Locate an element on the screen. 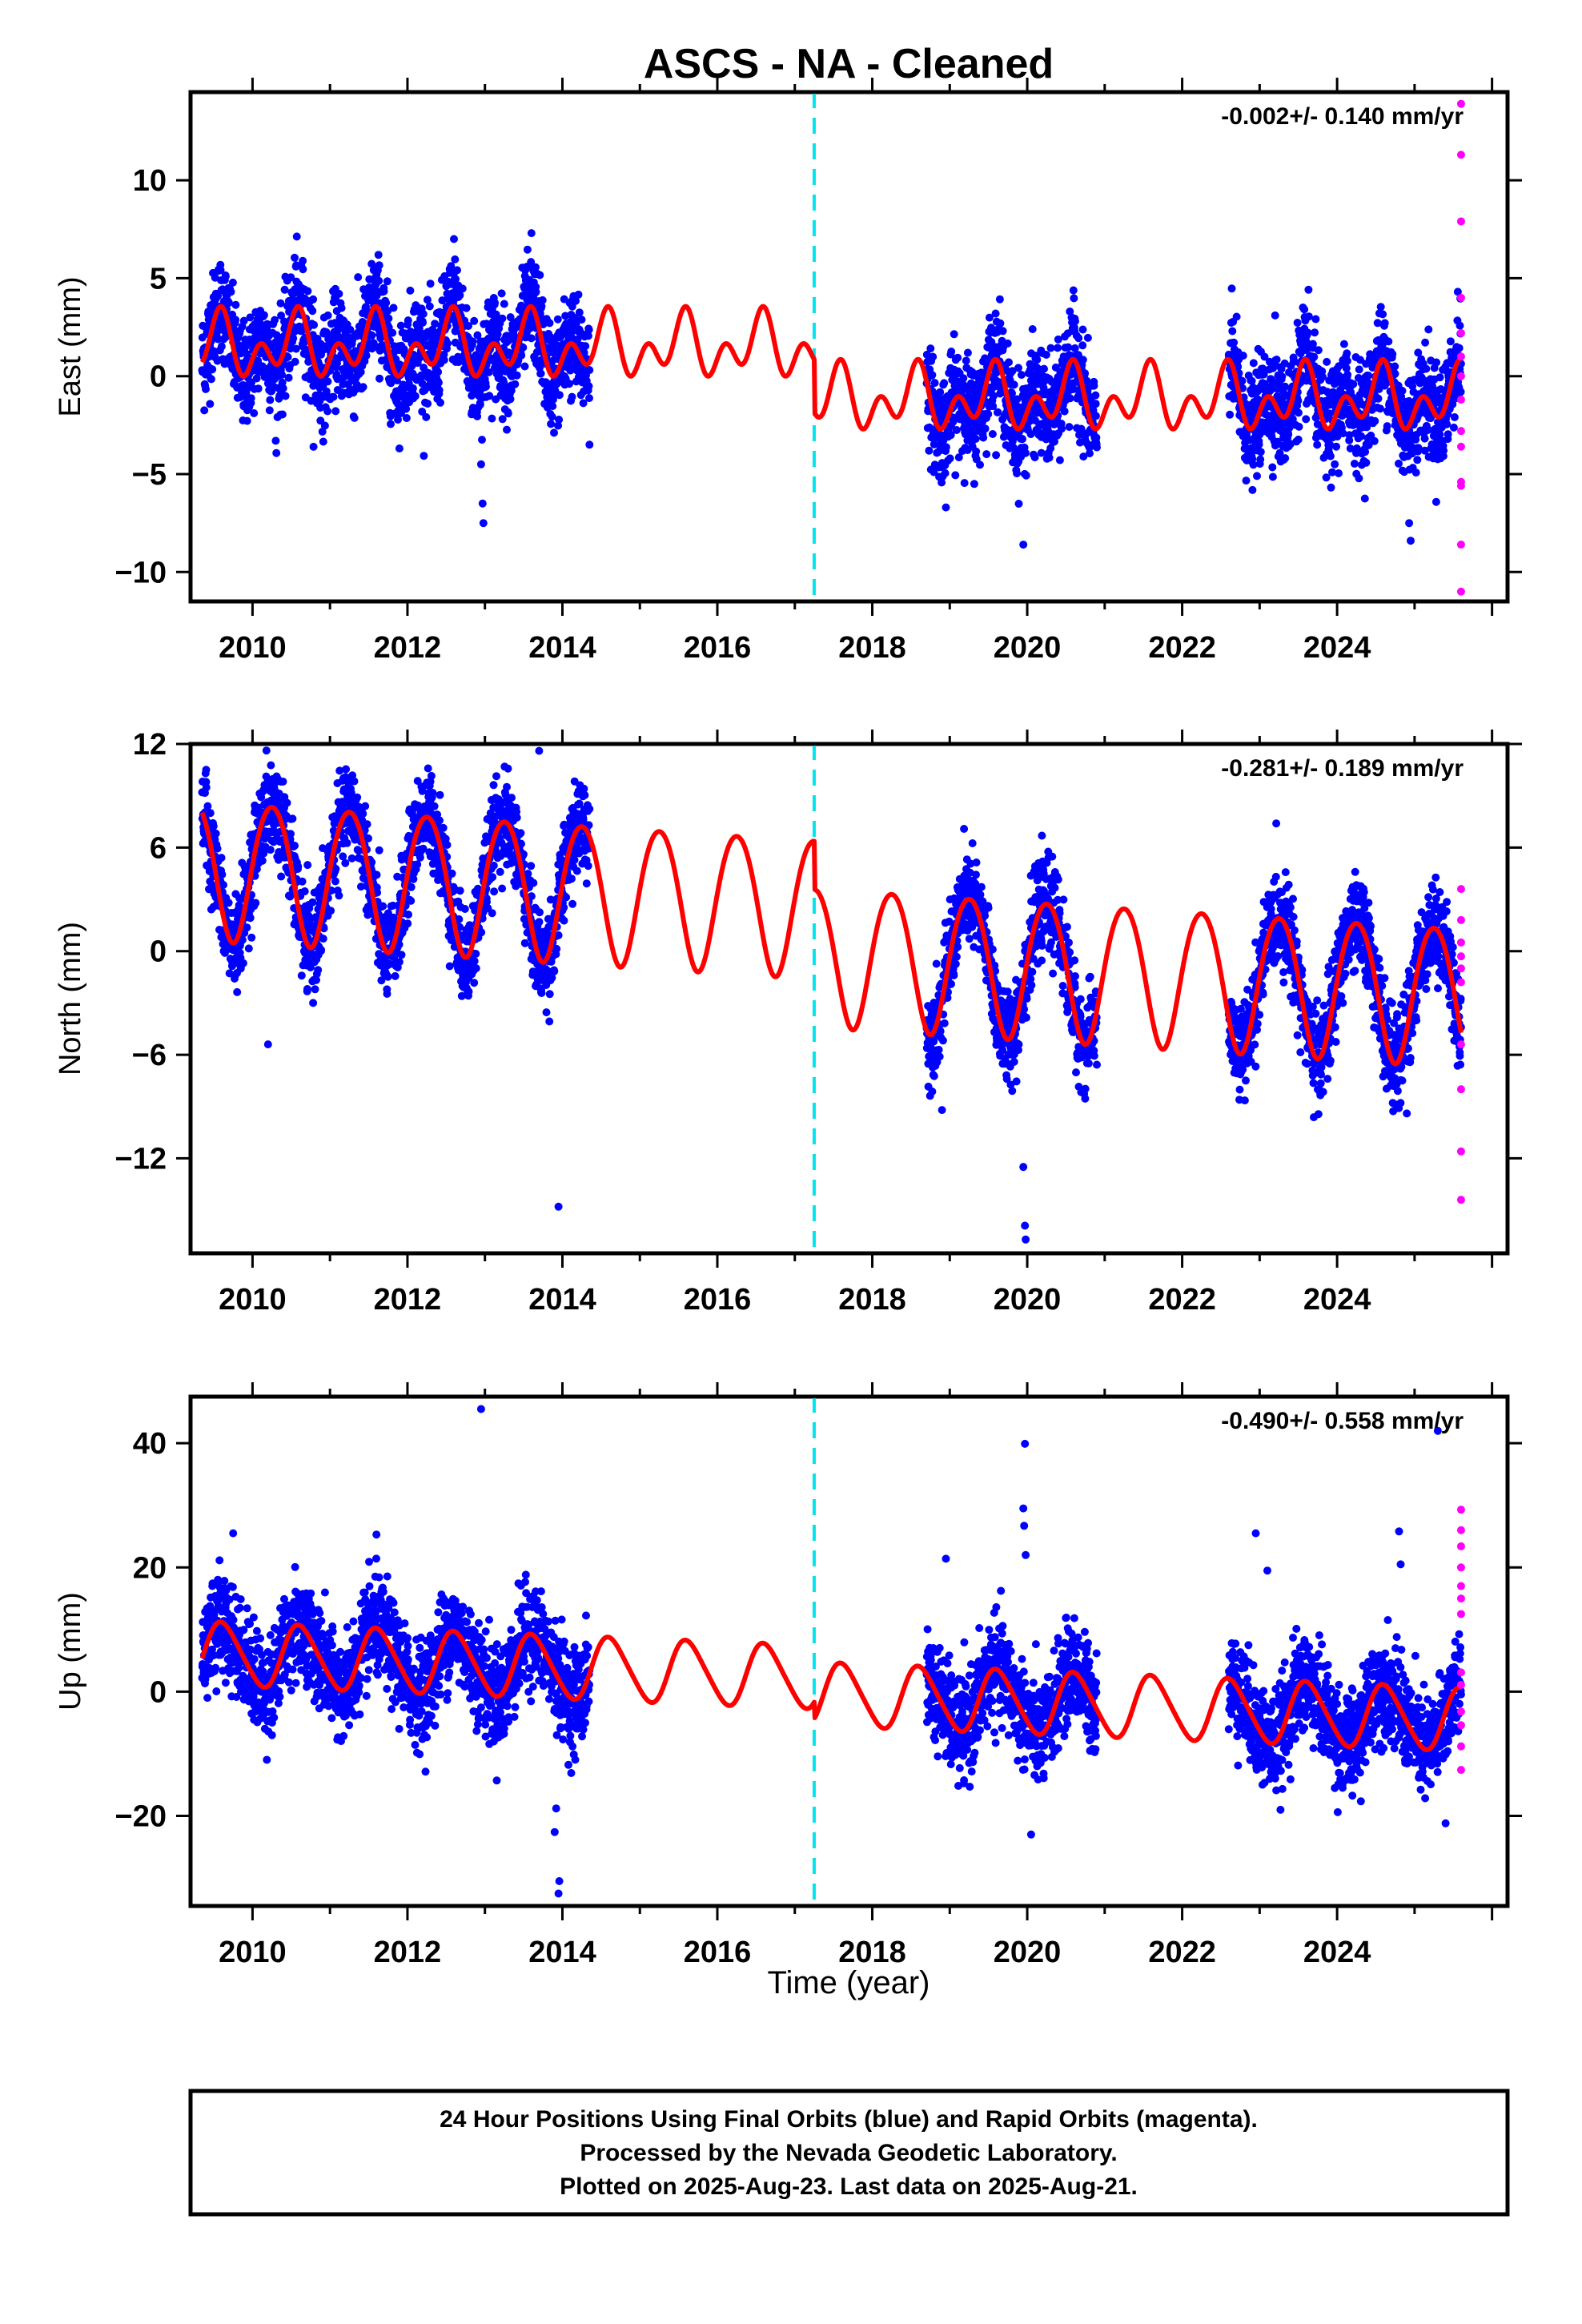 The height and width of the screenshot is (2324, 1582). y-axis-label: Up (mm) is located at coordinates (70, 1651).